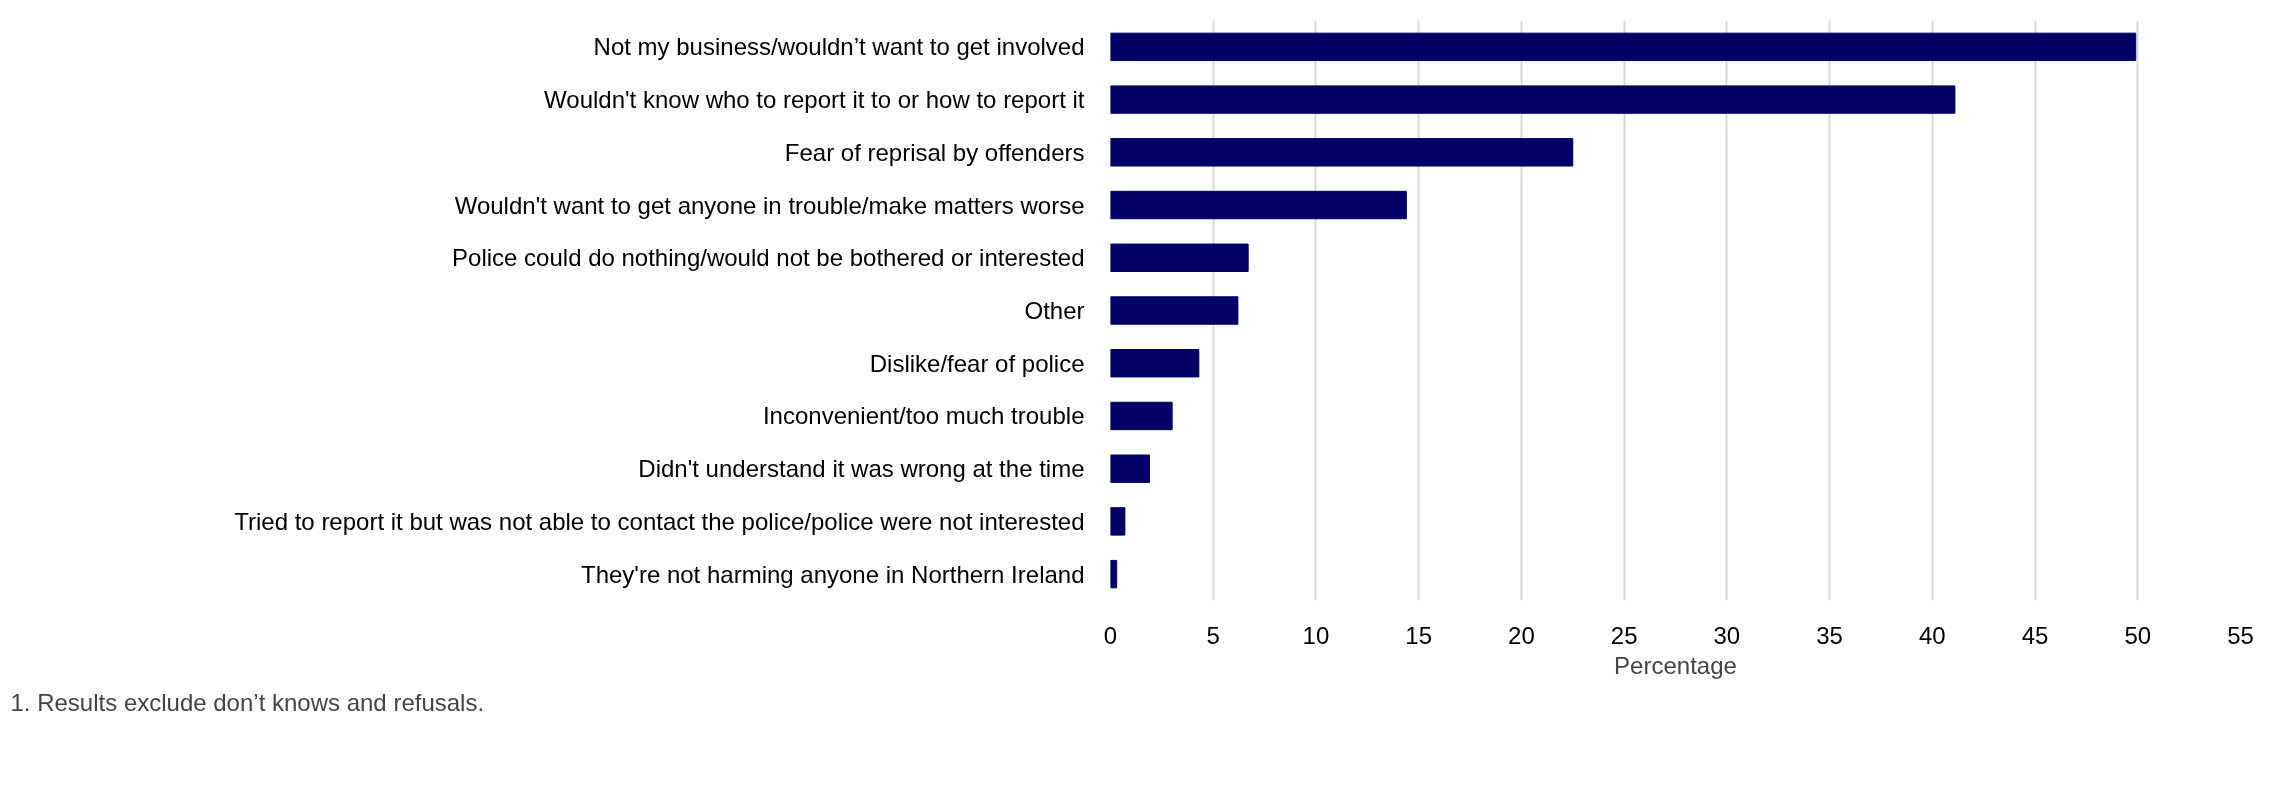 This screenshot has width=2282, height=797. I want to click on x-tick-label: 30, so click(1727, 635).